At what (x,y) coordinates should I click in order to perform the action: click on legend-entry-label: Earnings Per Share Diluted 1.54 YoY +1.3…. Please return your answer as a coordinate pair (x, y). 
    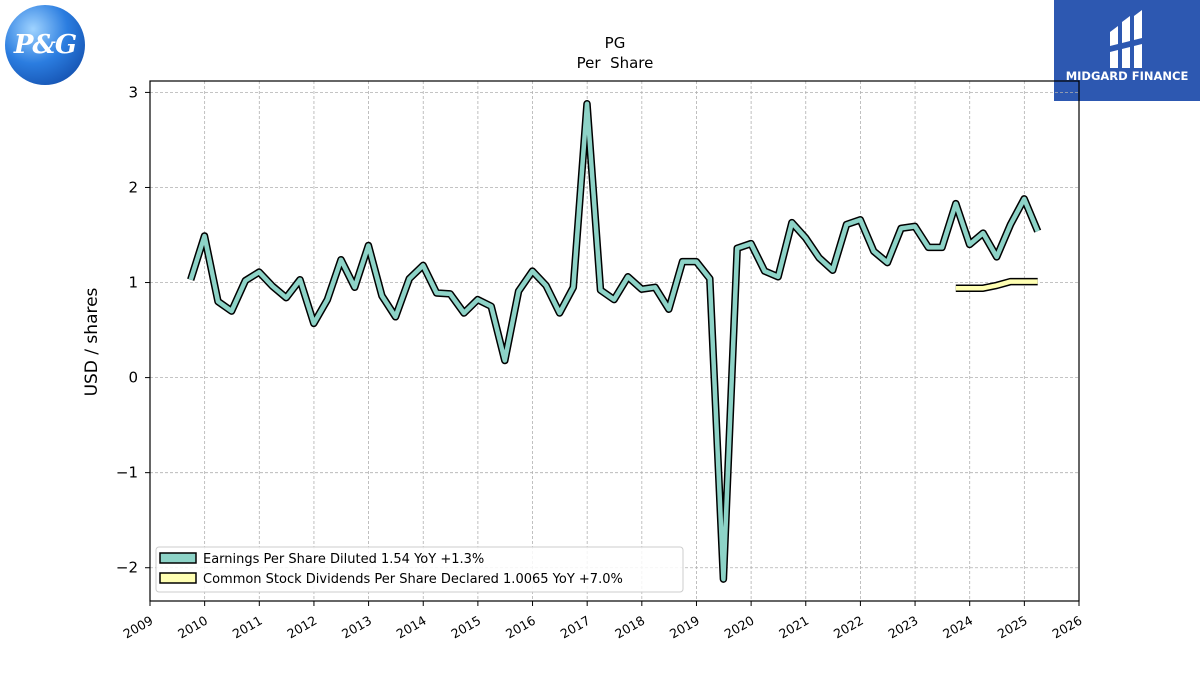
    Looking at the image, I should click on (343, 559).